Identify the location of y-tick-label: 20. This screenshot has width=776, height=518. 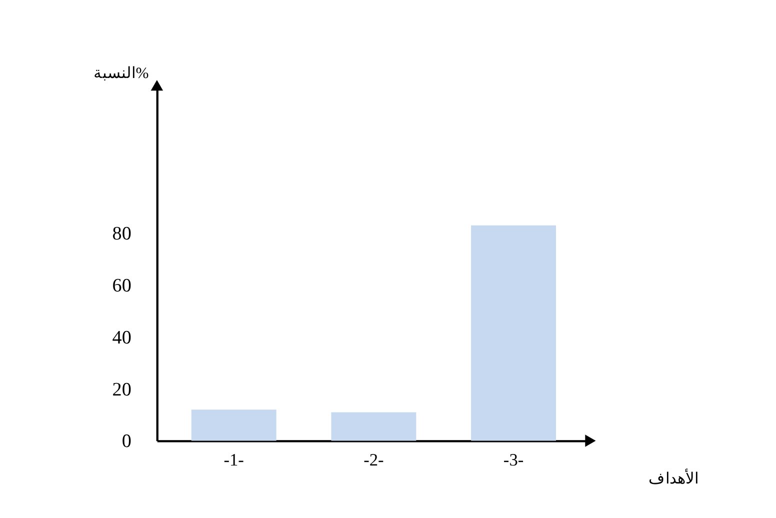
(122, 389).